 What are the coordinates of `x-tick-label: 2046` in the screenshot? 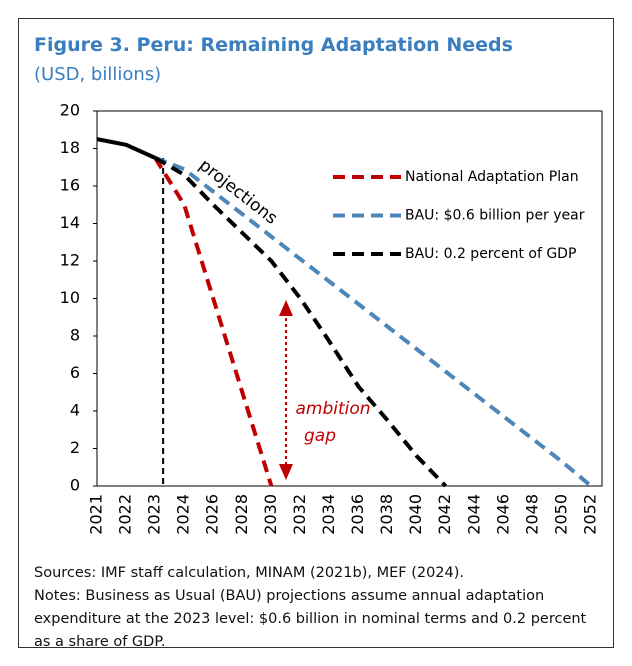 It's located at (502, 514).